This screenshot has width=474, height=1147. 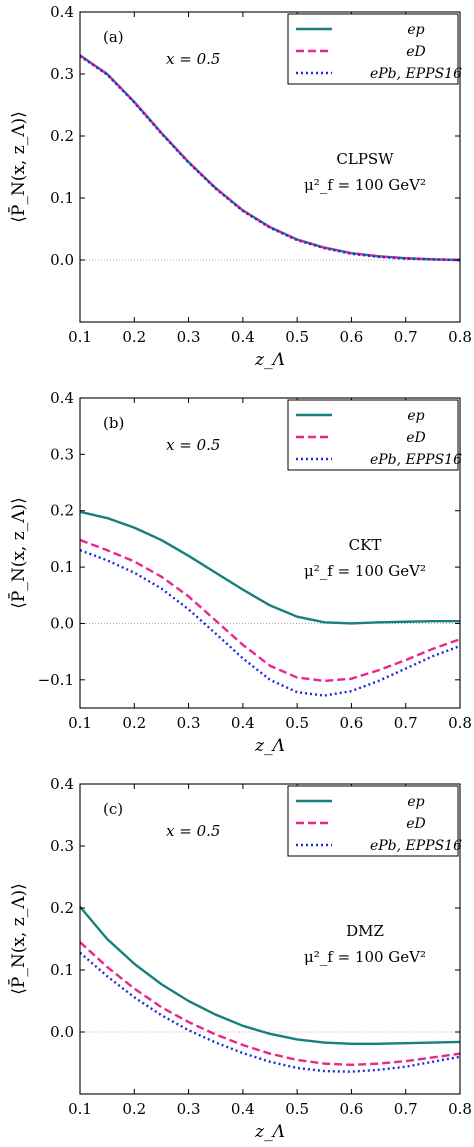 What do you see at coordinates (365, 545) in the screenshot?
I see `model-annotation: CKT` at bounding box center [365, 545].